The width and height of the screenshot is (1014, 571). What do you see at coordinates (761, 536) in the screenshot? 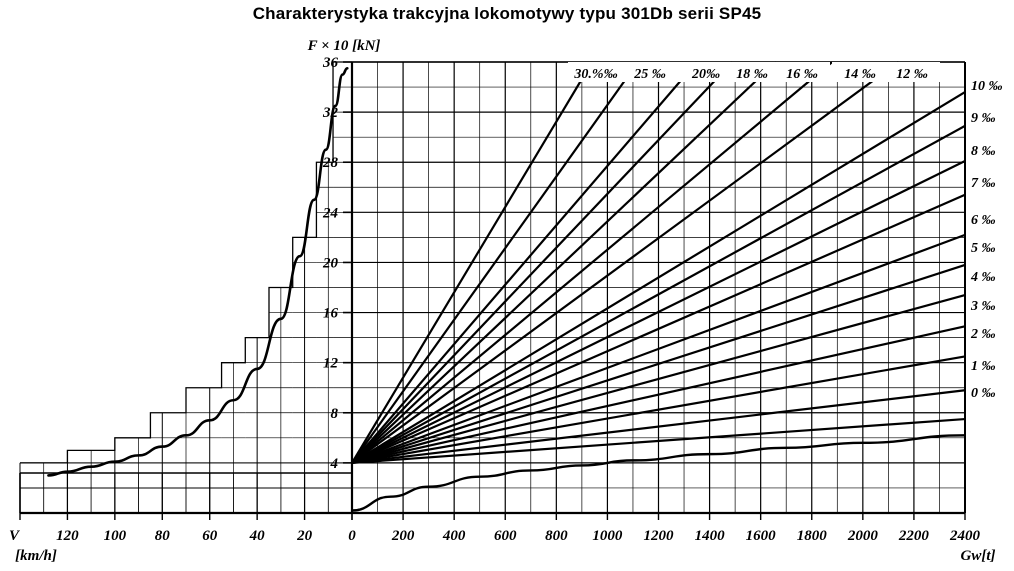
I see `x-tick-label-right: 1600` at bounding box center [761, 536].